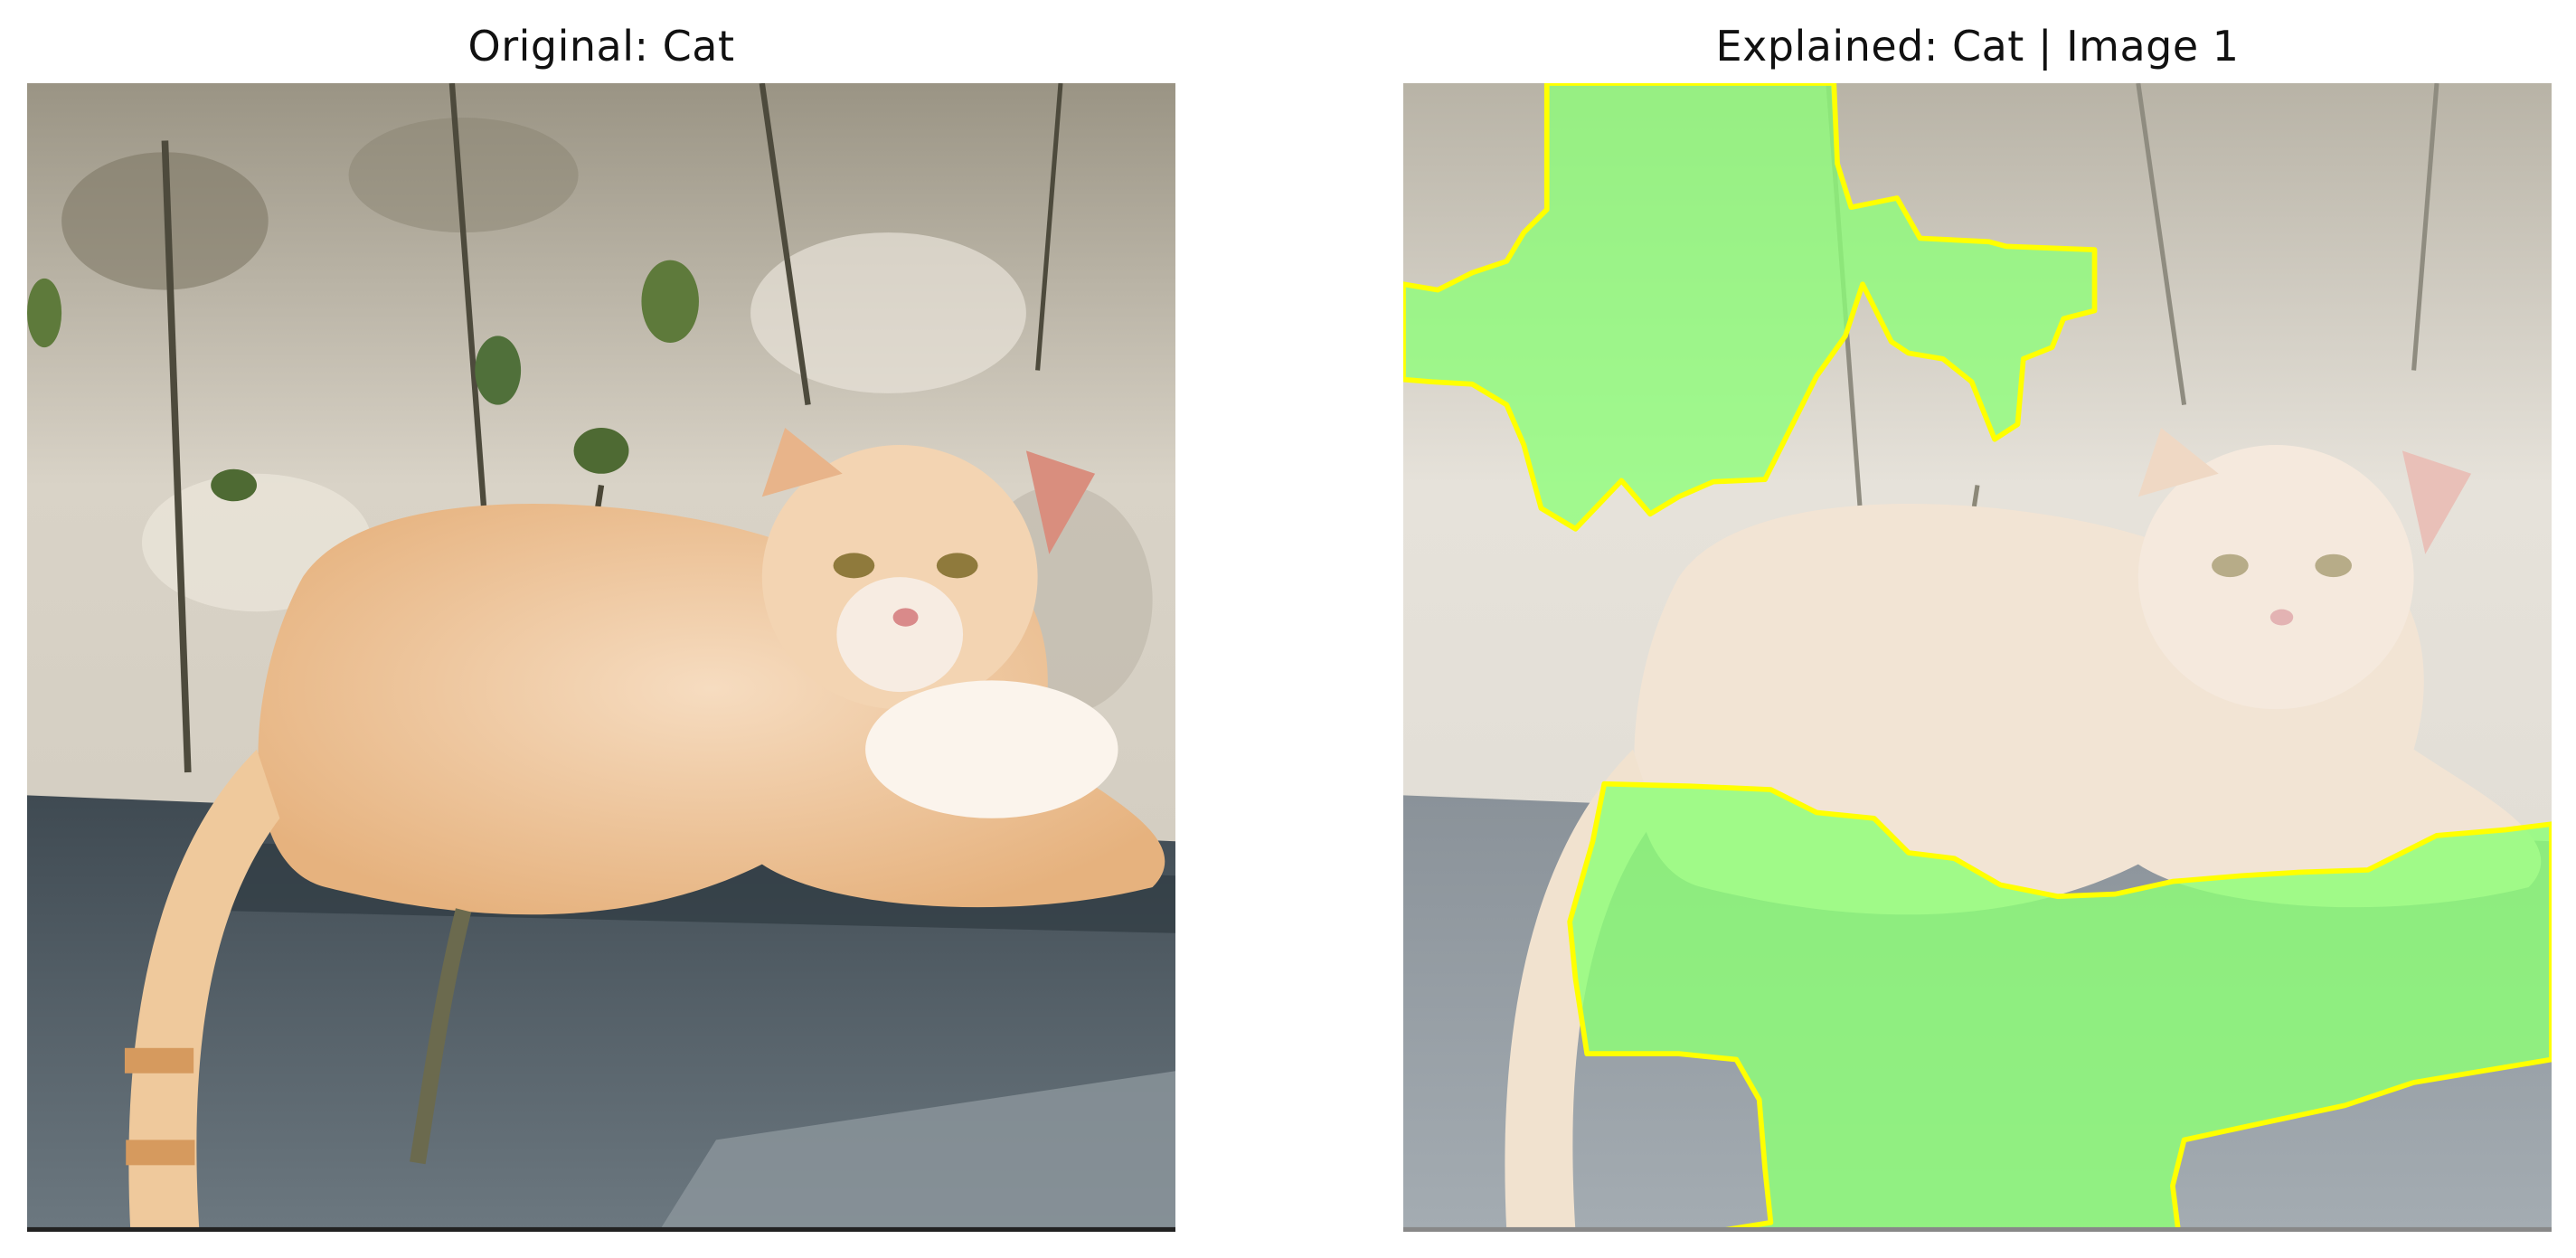 This screenshot has height=1258, width=2576. What do you see at coordinates (601, 46) in the screenshot?
I see `original-title: Original: Cat` at bounding box center [601, 46].